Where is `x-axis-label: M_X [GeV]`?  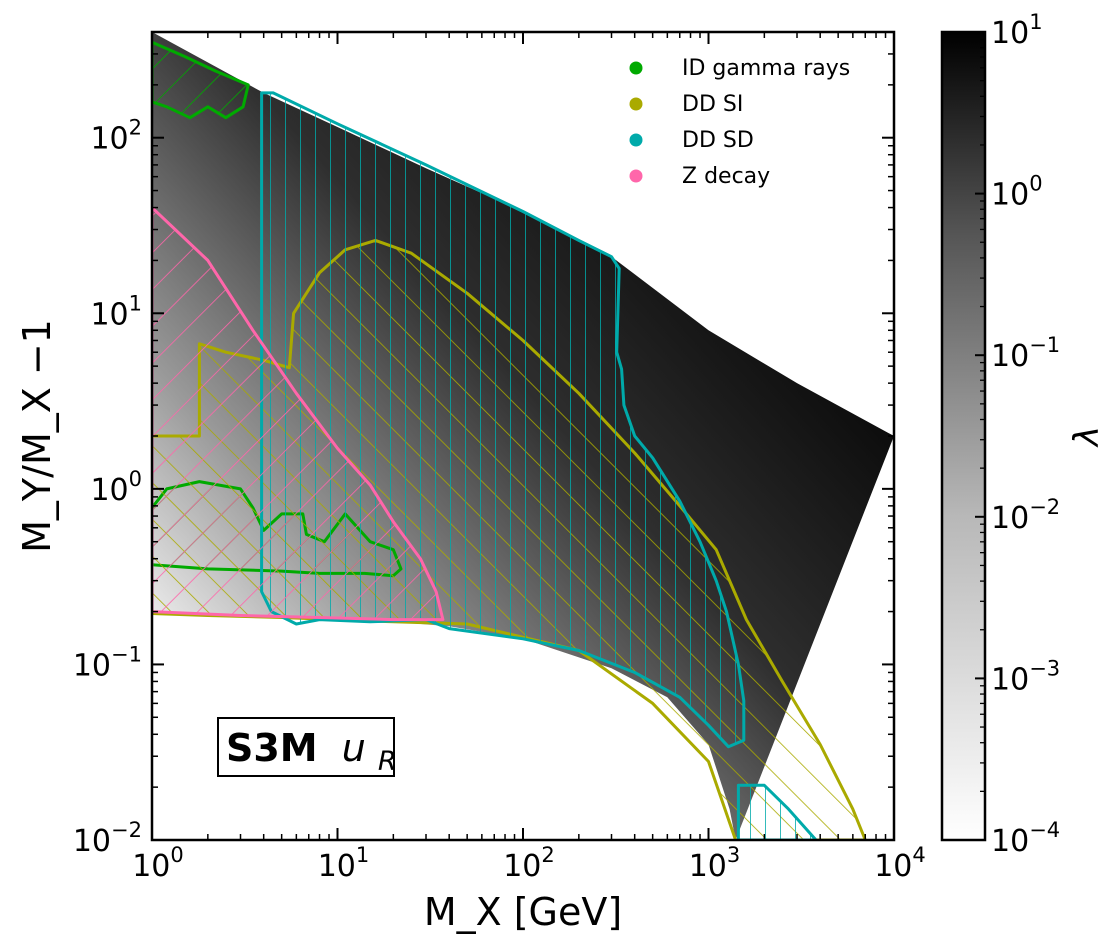 x-axis-label: M_X [GeV] is located at coordinates (523, 912).